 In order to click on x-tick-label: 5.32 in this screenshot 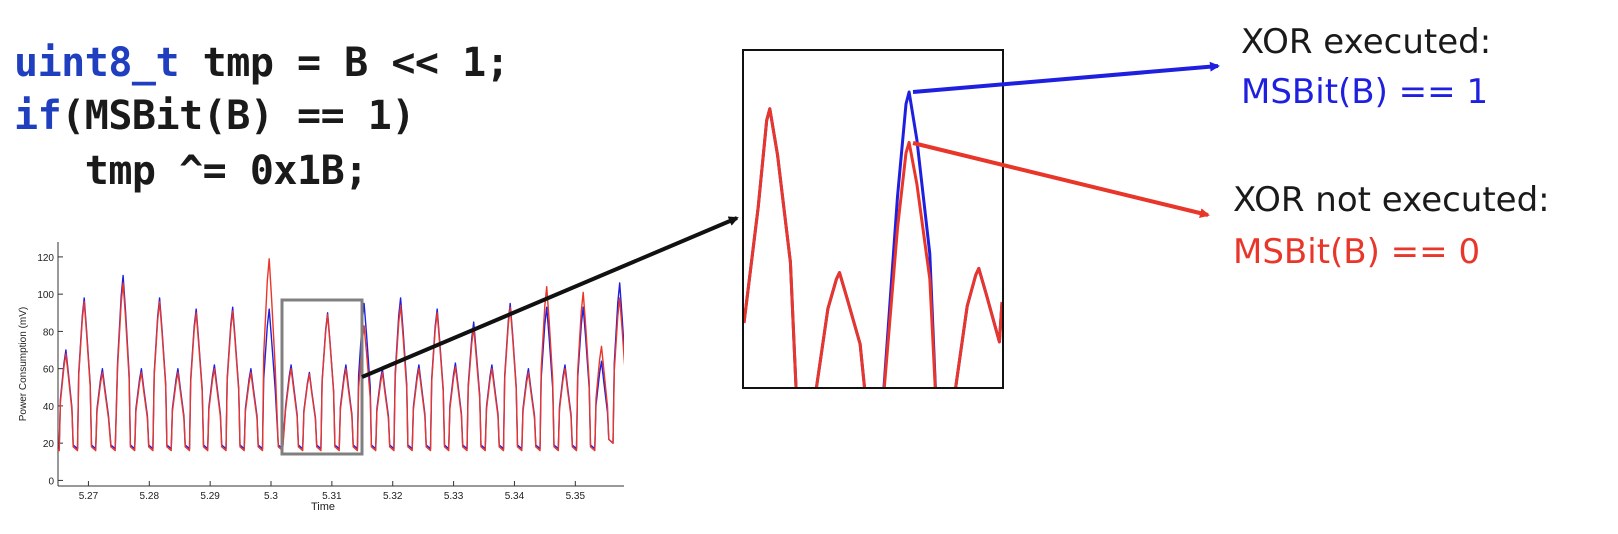, I will do `click(393, 496)`.